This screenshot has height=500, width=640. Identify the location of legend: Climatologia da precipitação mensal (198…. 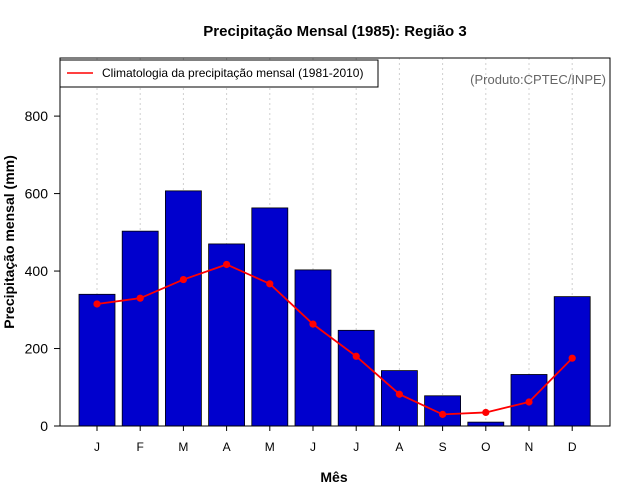
(219, 73).